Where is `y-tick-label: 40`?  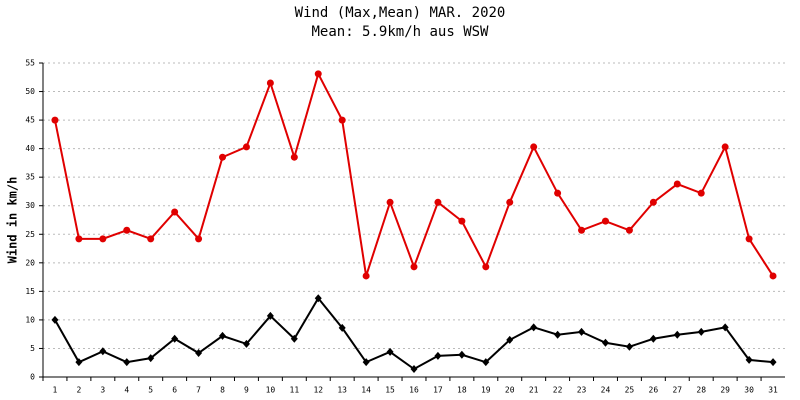 y-tick-label: 40 is located at coordinates (30, 148).